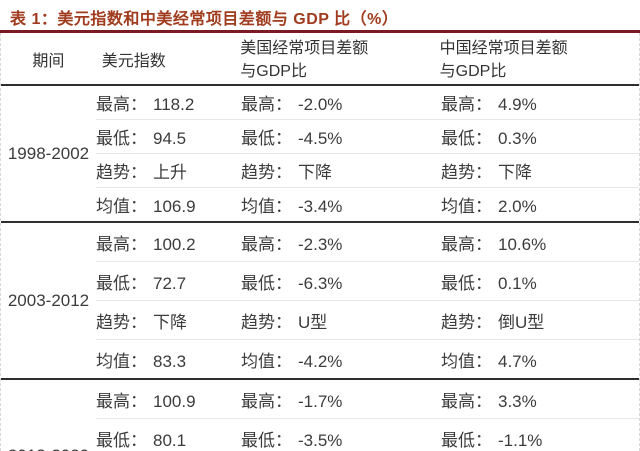 This screenshot has width=640, height=451. I want to click on cell-value: -3.5%, so click(320, 440).